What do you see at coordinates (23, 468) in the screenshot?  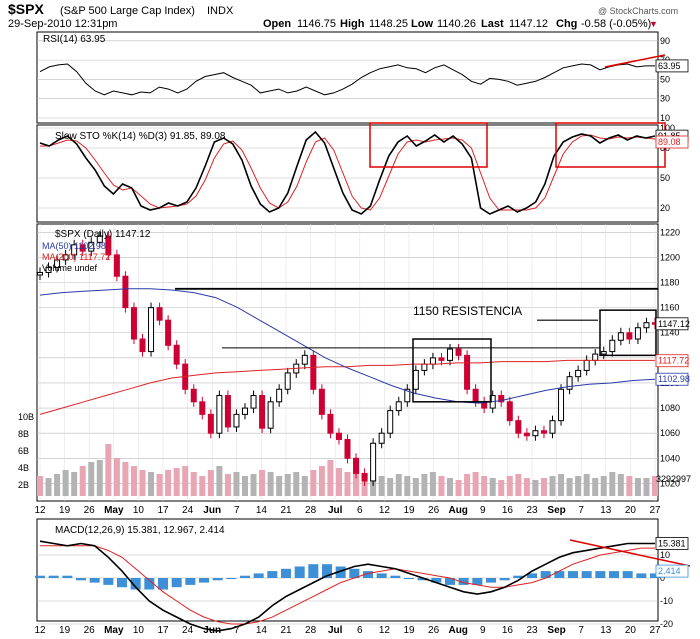 I see `volume-tick-label: 4B` at bounding box center [23, 468].